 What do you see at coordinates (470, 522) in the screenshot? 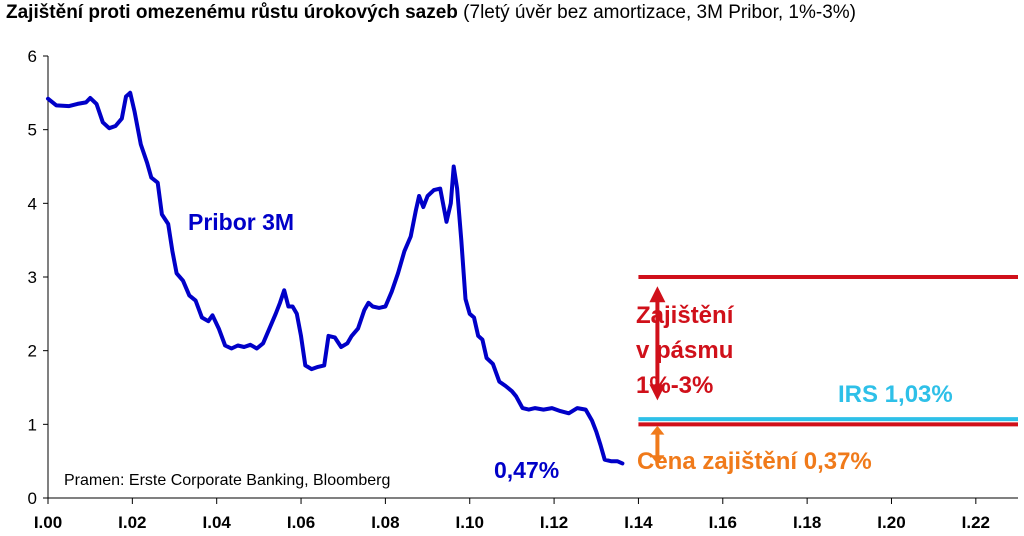
I see `x-tick-label: I.10` at bounding box center [470, 522].